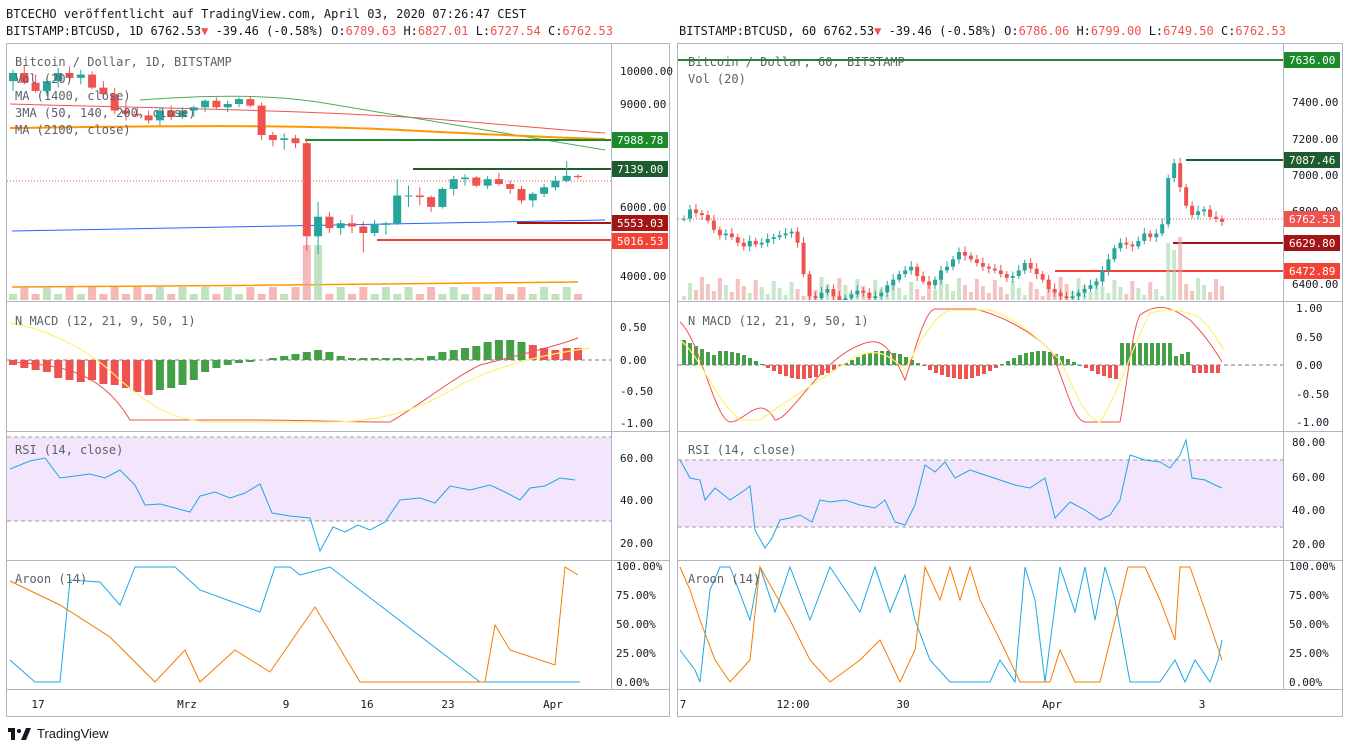 This screenshot has width=1353, height=753. What do you see at coordinates (796, 62) in the screenshot?
I see `right-legend-item: Bitcoin / Dollar, 60, BITSTAMP` at bounding box center [796, 62].